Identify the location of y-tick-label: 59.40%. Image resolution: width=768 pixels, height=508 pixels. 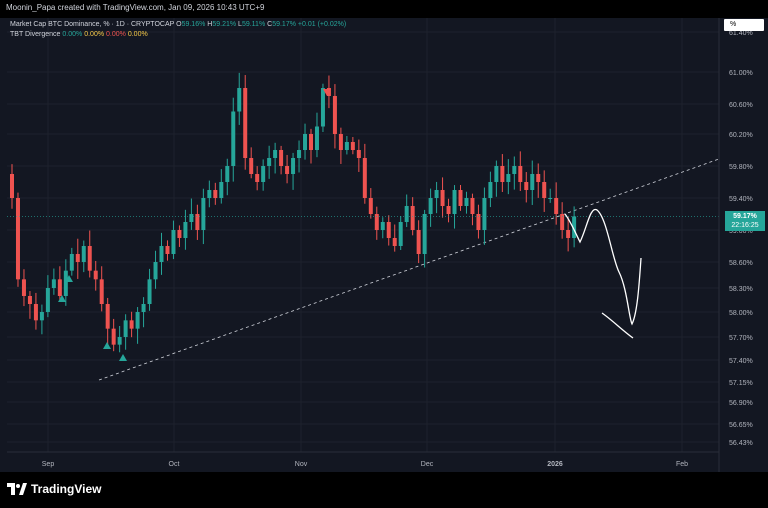
(741, 199).